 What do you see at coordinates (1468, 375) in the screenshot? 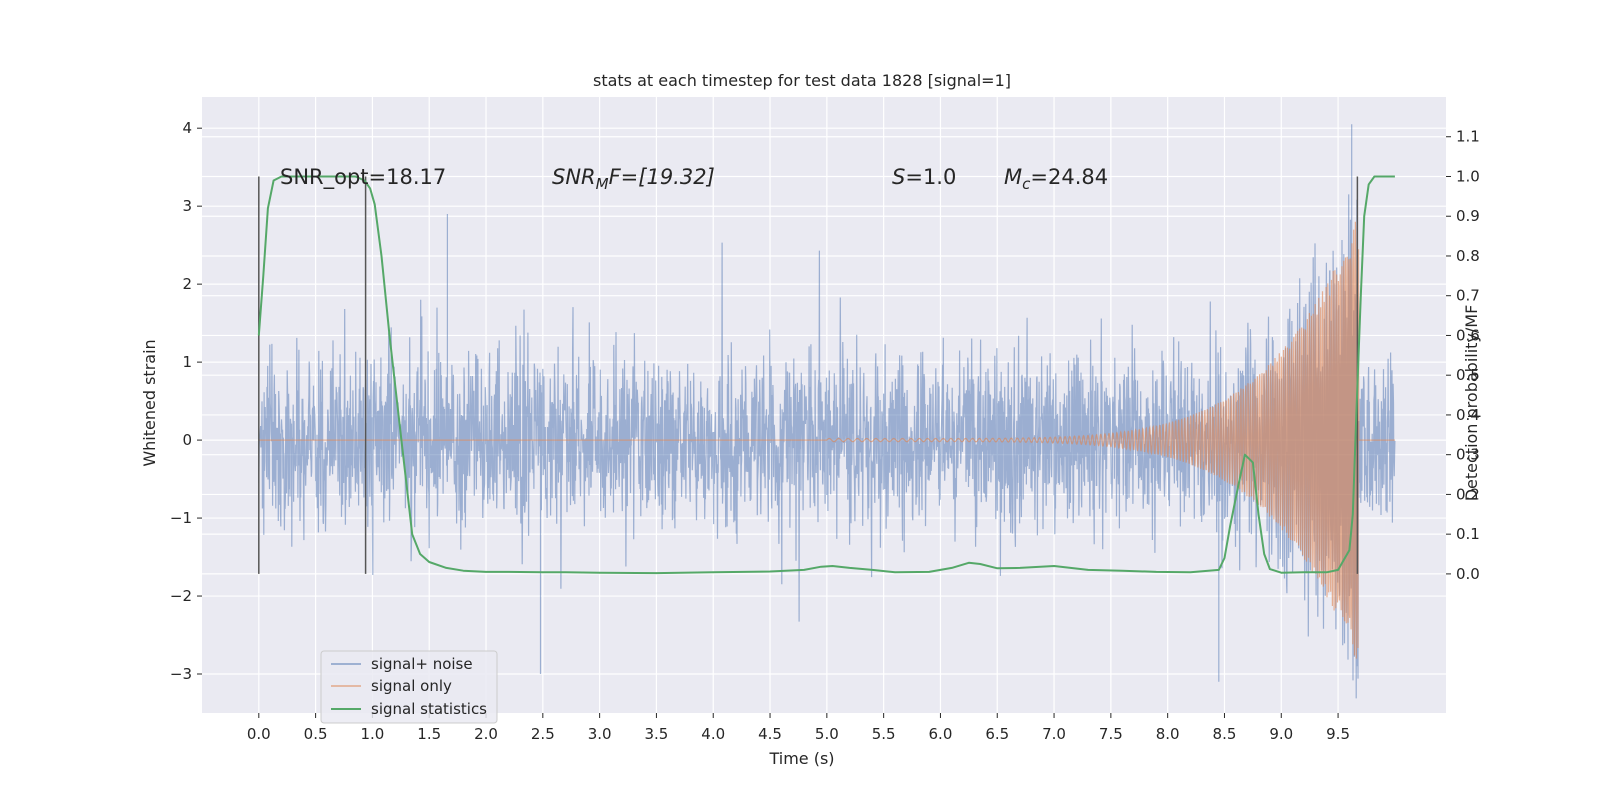
I see `y-right-tick-label: 0.5` at bounding box center [1468, 375].